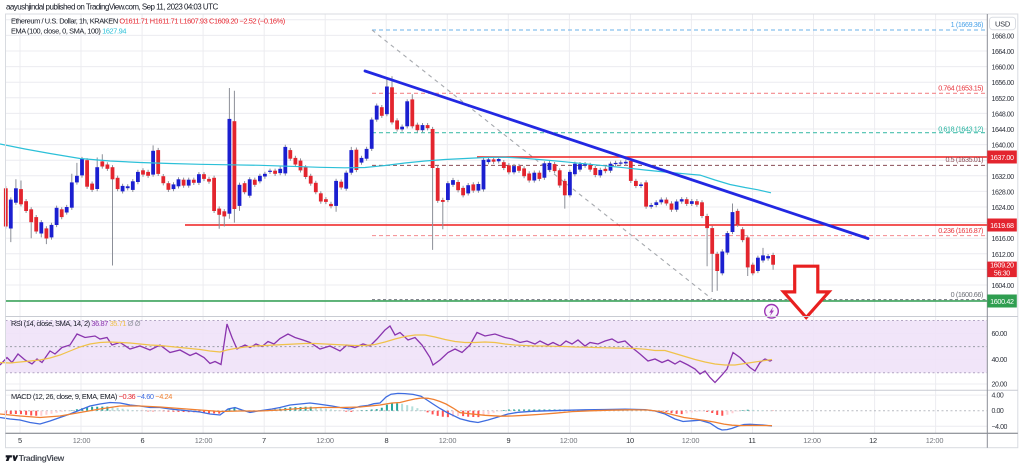  Describe the element at coordinates (1003, 114) in the screenshot. I see `svg-text: 1648.00` at that location.